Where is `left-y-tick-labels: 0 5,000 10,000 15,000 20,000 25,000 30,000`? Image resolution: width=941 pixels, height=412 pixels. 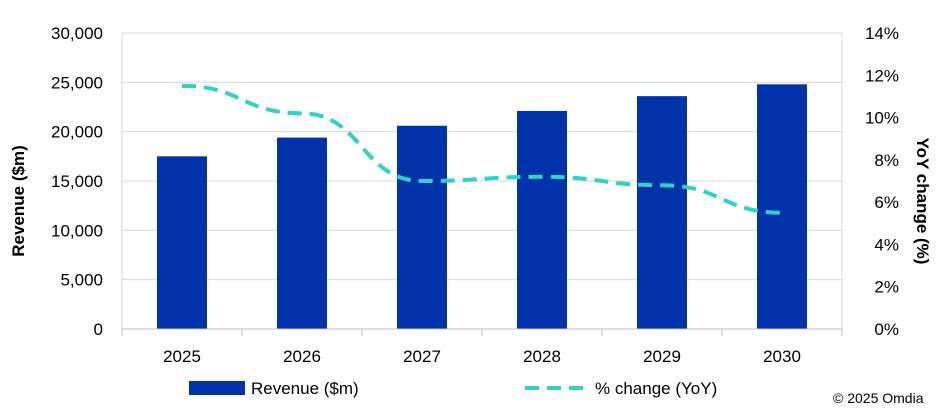 left-y-tick-labels: 0 5,000 10,000 15,000 20,000 25,000 30,000 is located at coordinates (77, 181).